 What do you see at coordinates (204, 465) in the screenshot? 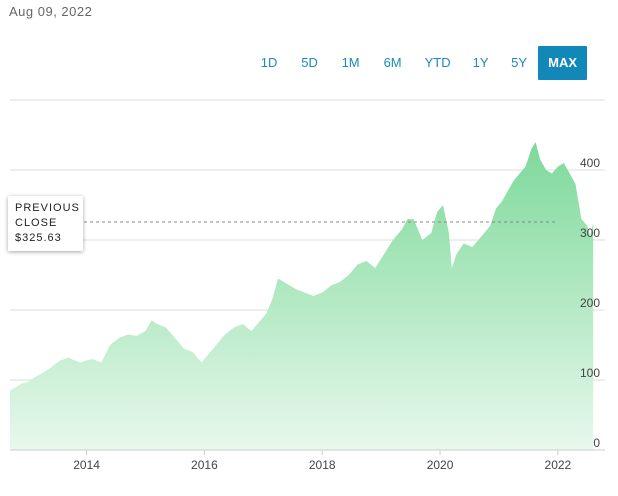
I see `x-tick-label: 2016` at bounding box center [204, 465].